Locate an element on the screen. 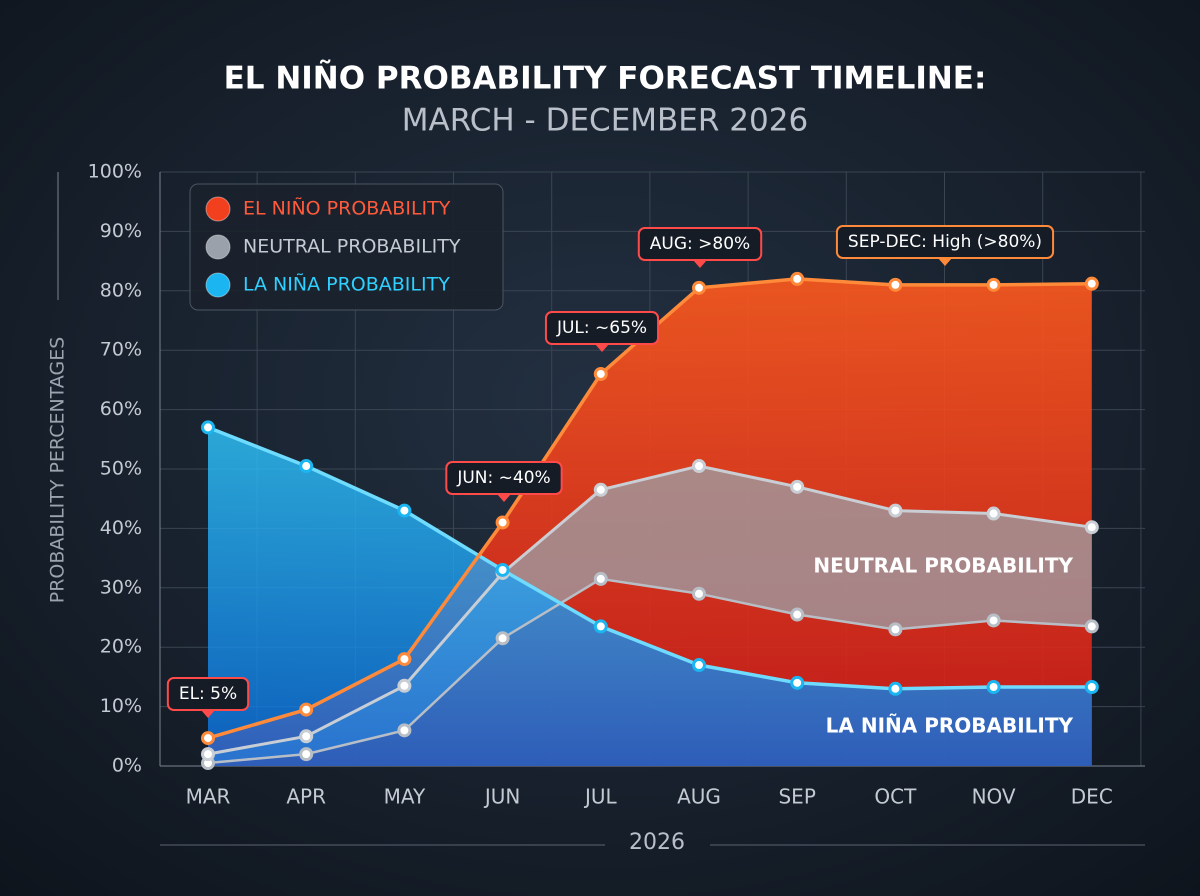  area-label: NEUTRAL PROBABILITY is located at coordinates (943, 566).